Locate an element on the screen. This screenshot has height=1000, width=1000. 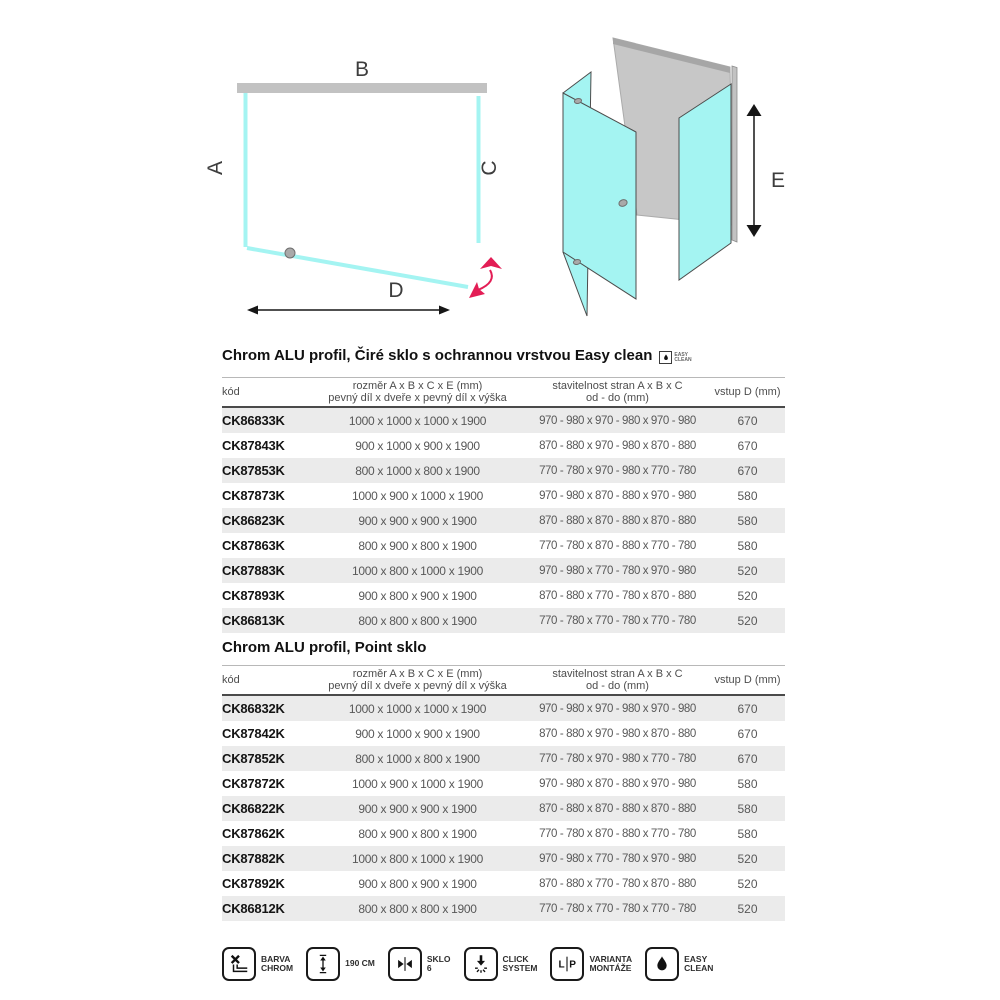
code-cell: CK87893K is located at coordinates (253, 595).